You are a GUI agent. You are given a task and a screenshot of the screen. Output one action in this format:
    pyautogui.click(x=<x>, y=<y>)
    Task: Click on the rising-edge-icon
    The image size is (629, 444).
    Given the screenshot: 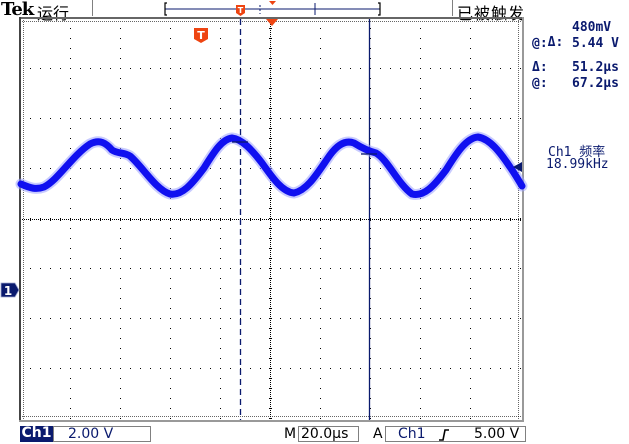 What is the action you would take?
    pyautogui.click(x=444, y=435)
    